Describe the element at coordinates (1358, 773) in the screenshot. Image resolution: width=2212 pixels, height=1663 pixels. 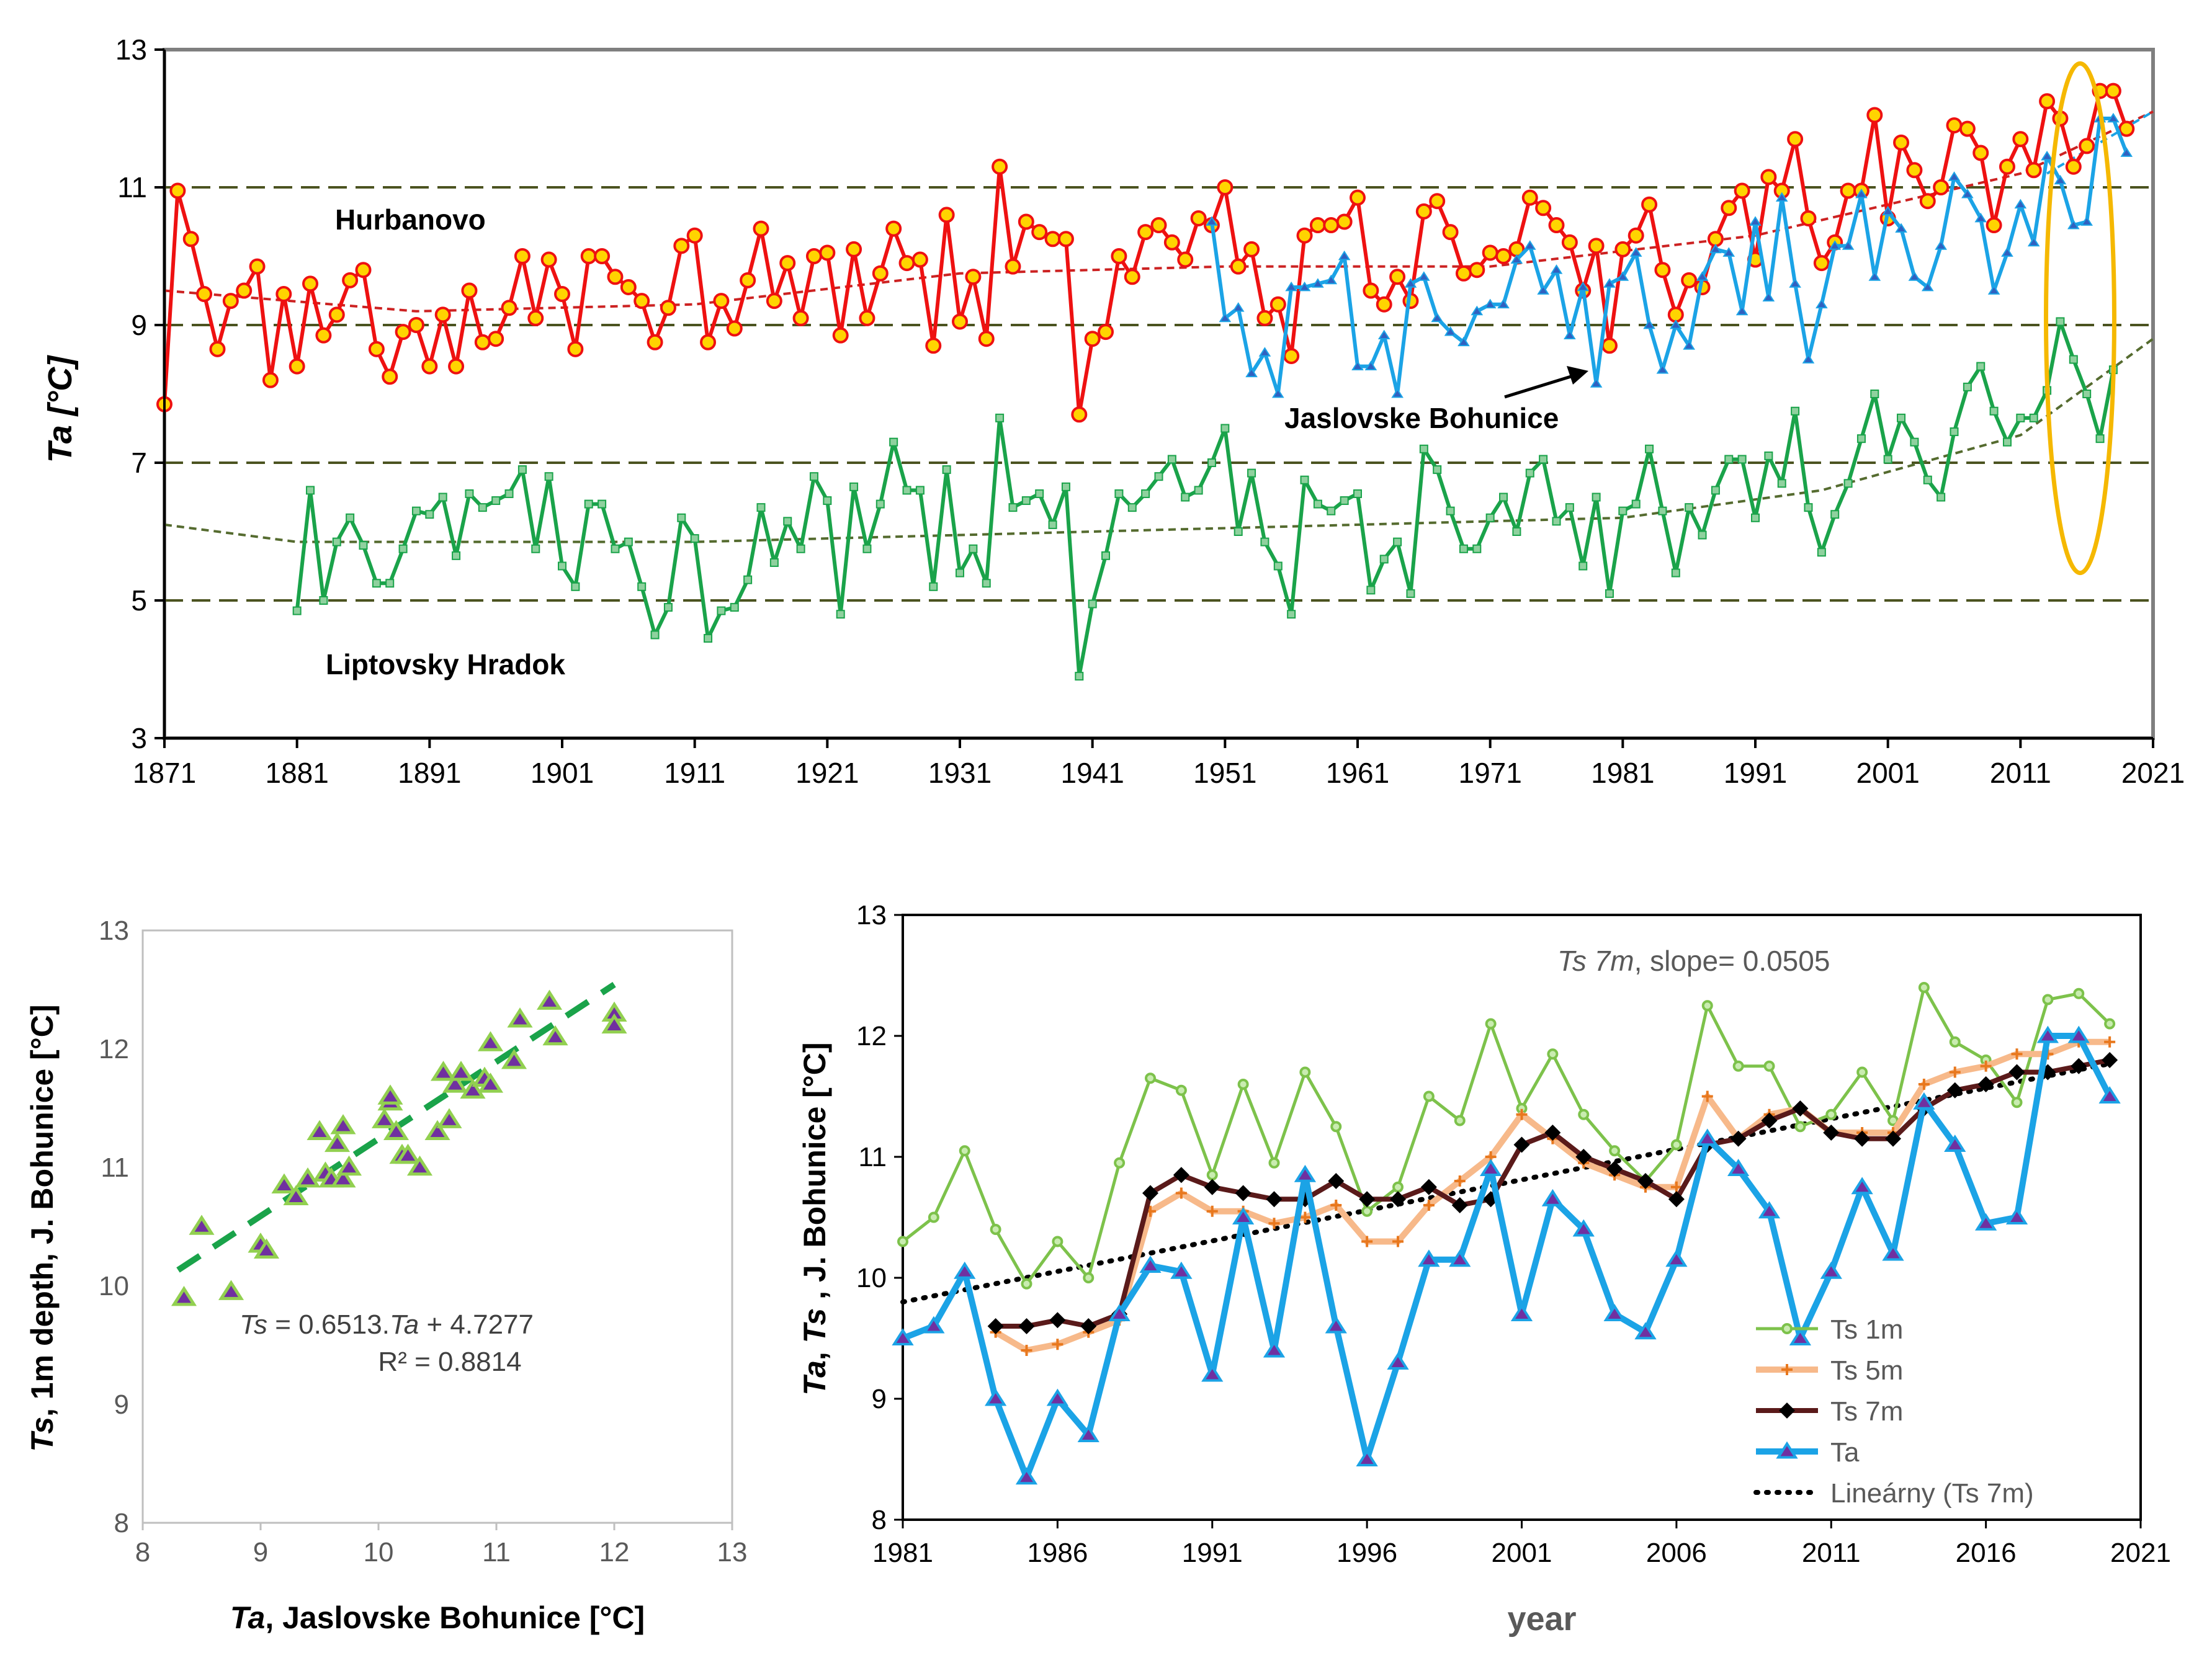
I see `top-x-tick-label: 1961` at that location.